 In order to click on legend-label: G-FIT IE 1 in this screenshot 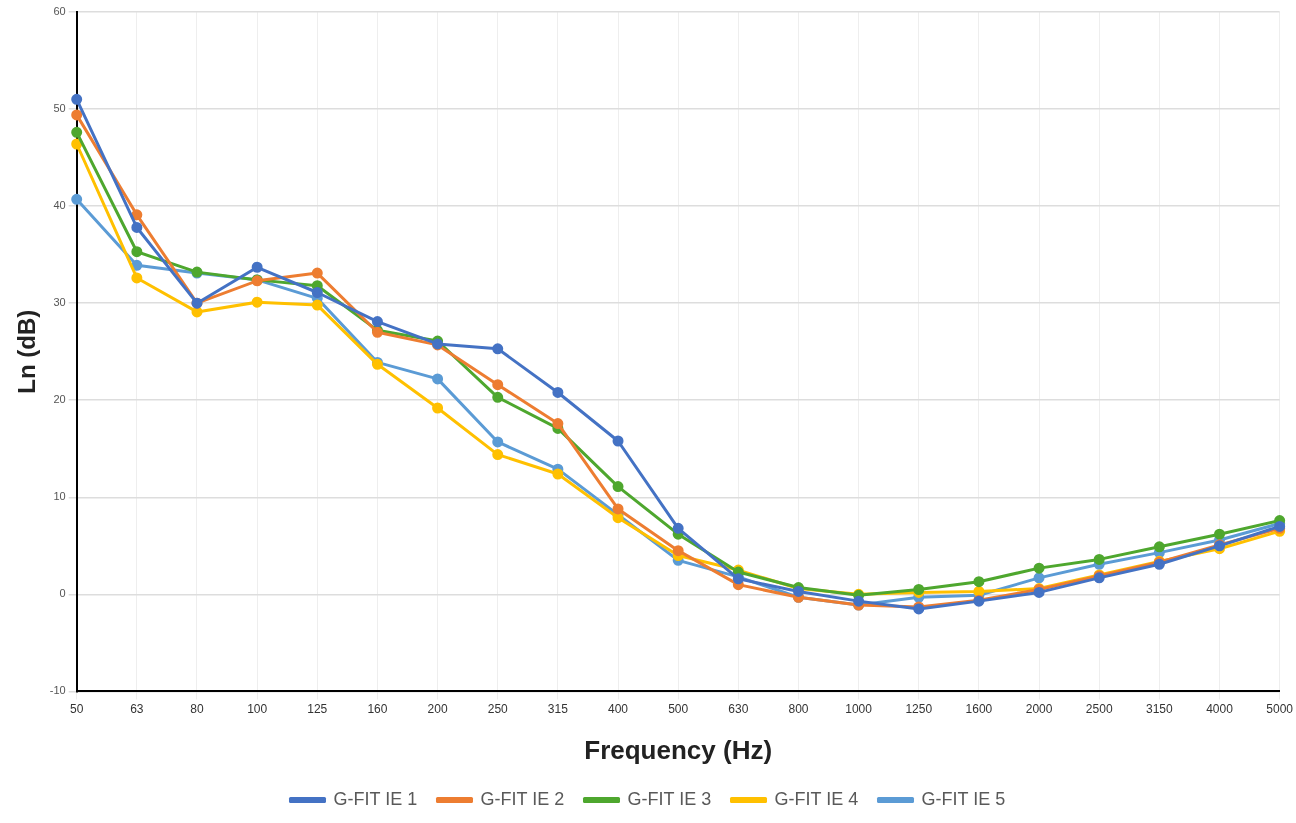, I will do `click(375, 798)`.